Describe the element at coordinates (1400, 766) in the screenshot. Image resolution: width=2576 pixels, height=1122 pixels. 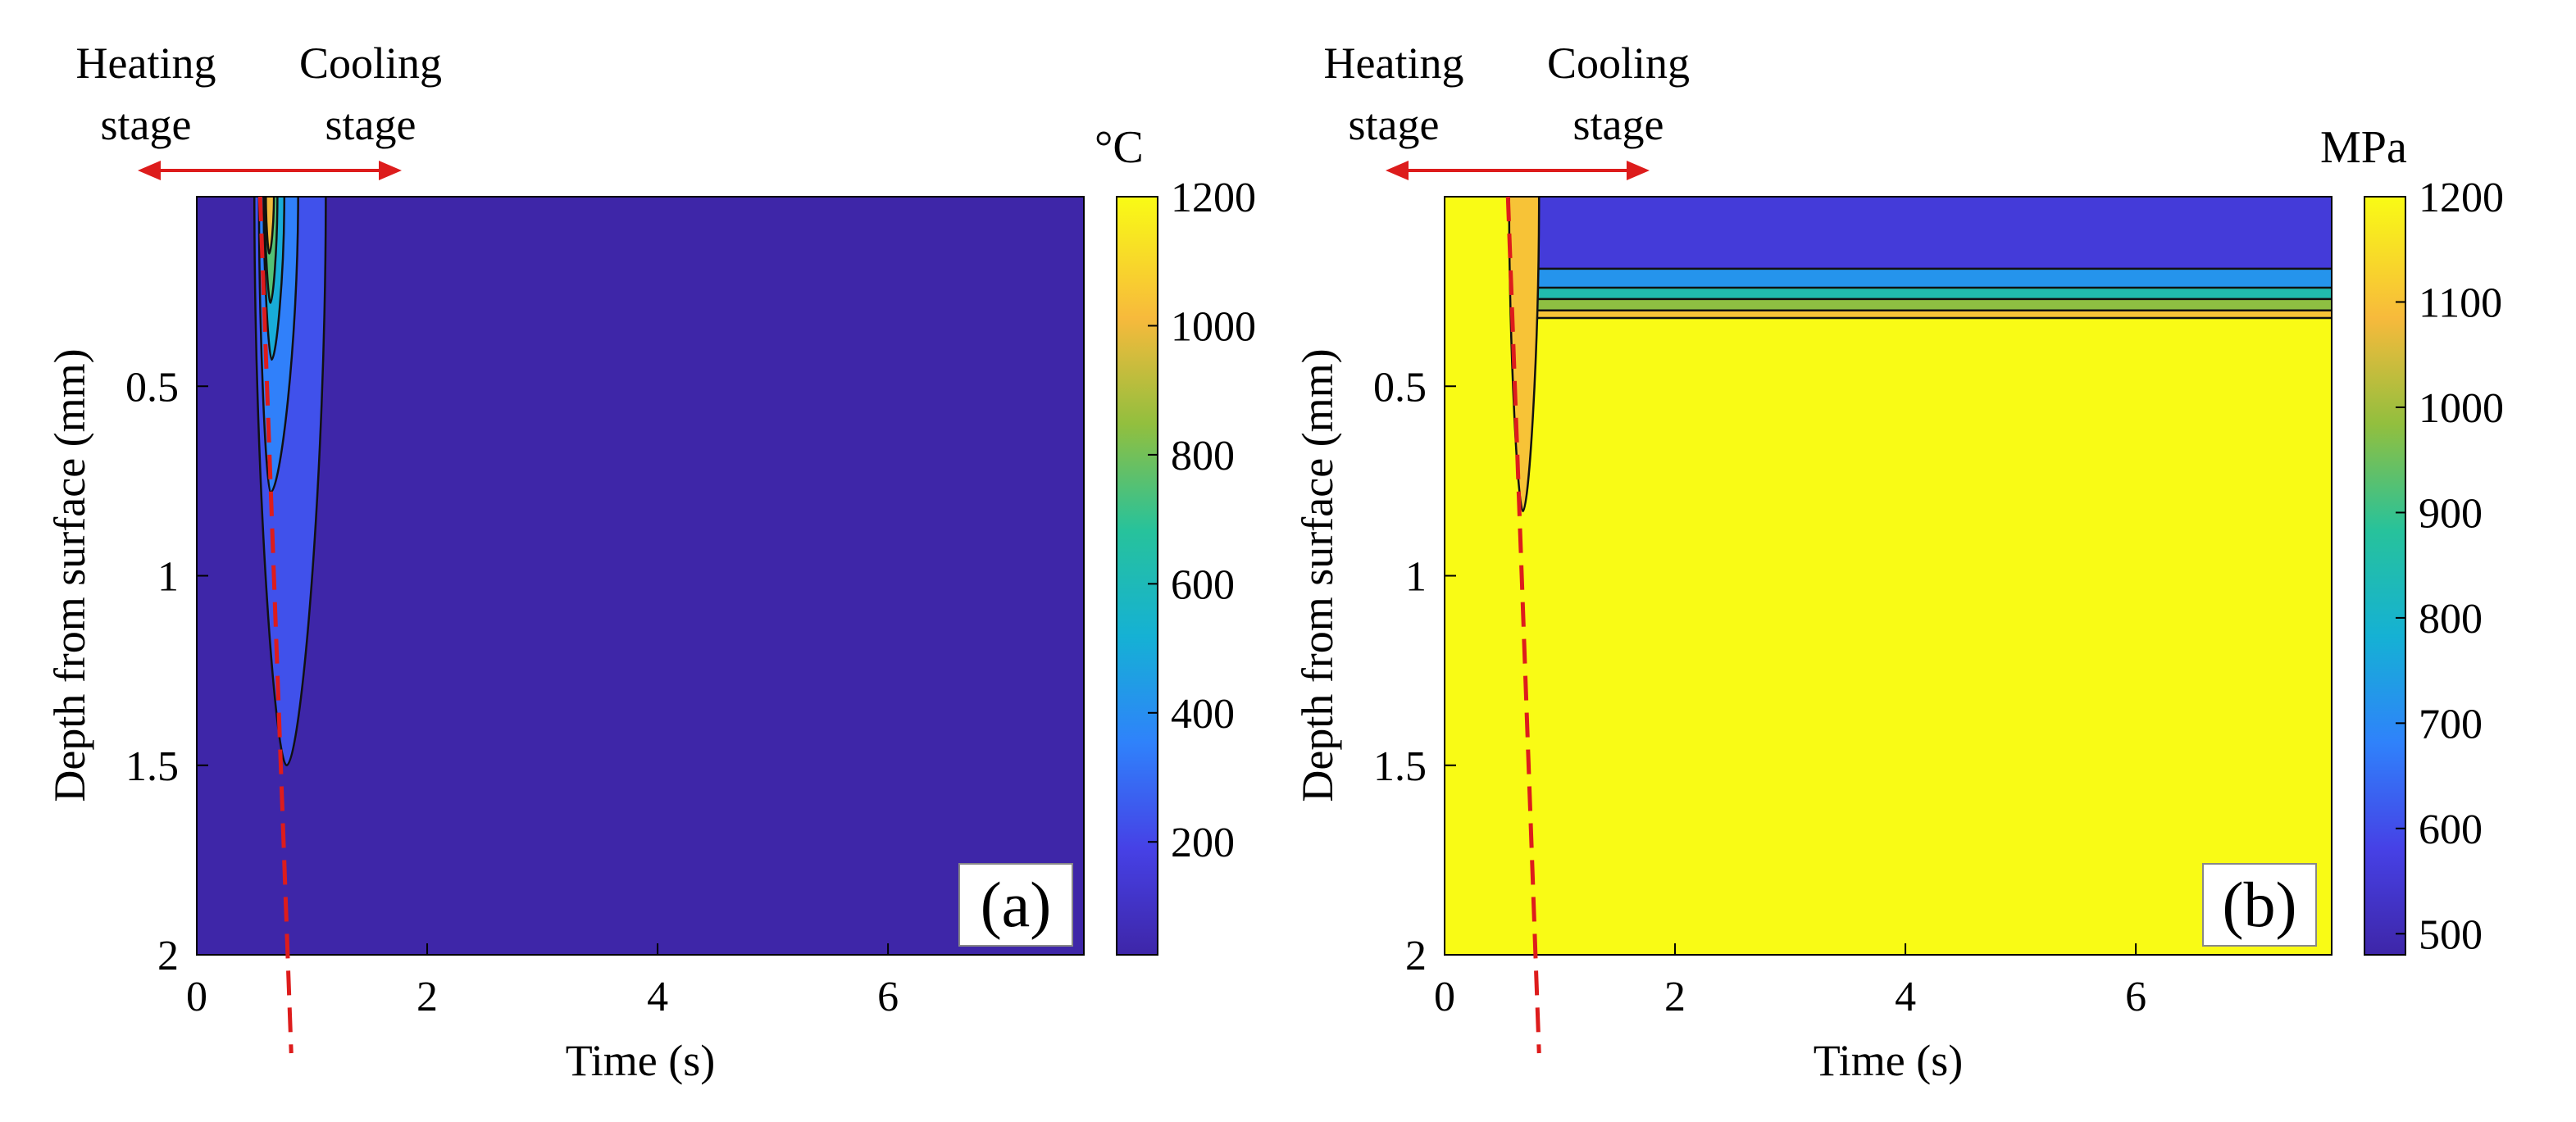
I see `panel-b-y-tick-label: 1.5` at that location.